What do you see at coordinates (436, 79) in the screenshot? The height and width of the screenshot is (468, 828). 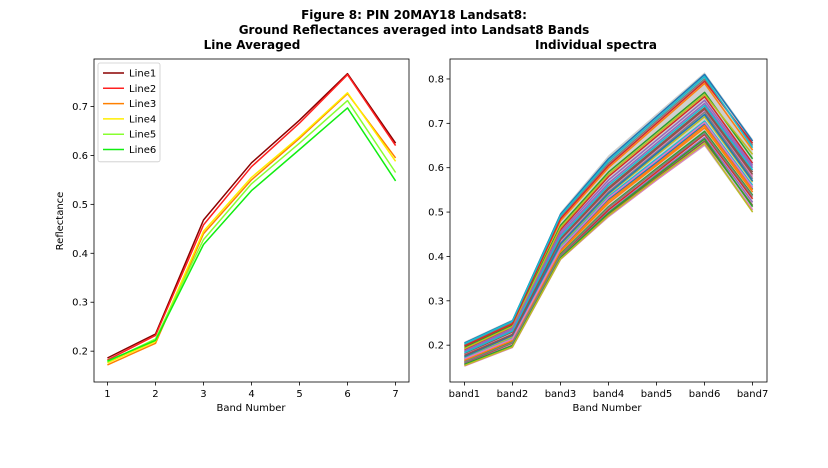 I see `right-y-tick-label: 0.8` at bounding box center [436, 79].